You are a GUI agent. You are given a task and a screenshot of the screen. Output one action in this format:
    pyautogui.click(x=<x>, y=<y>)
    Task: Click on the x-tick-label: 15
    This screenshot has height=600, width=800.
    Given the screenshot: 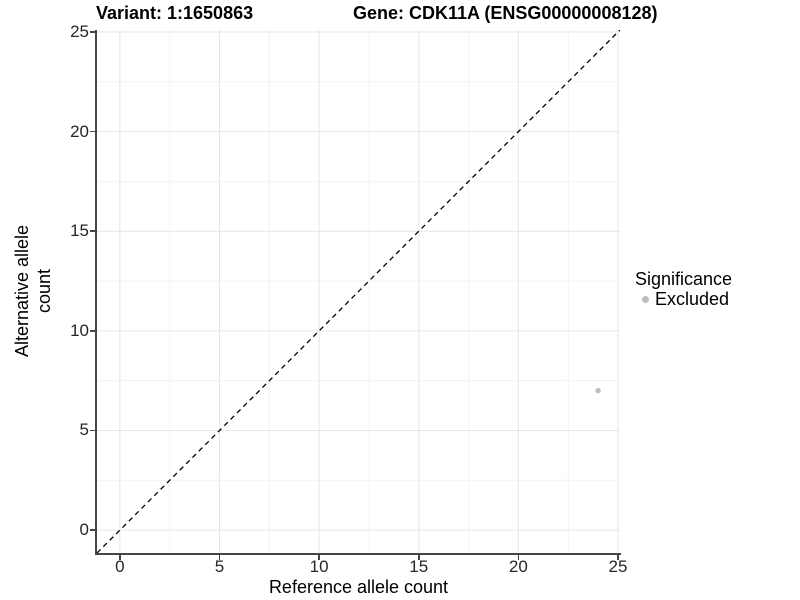 What is the action you would take?
    pyautogui.click(x=419, y=566)
    